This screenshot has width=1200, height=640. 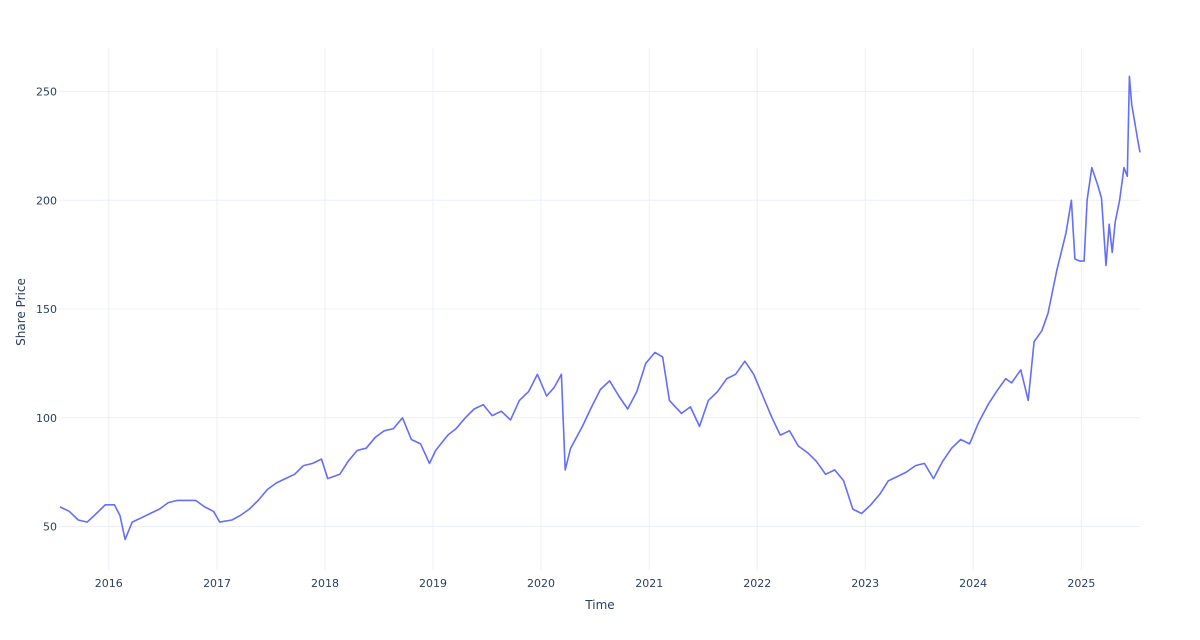 What do you see at coordinates (109, 583) in the screenshot?
I see `x-tick-label: 2016` at bounding box center [109, 583].